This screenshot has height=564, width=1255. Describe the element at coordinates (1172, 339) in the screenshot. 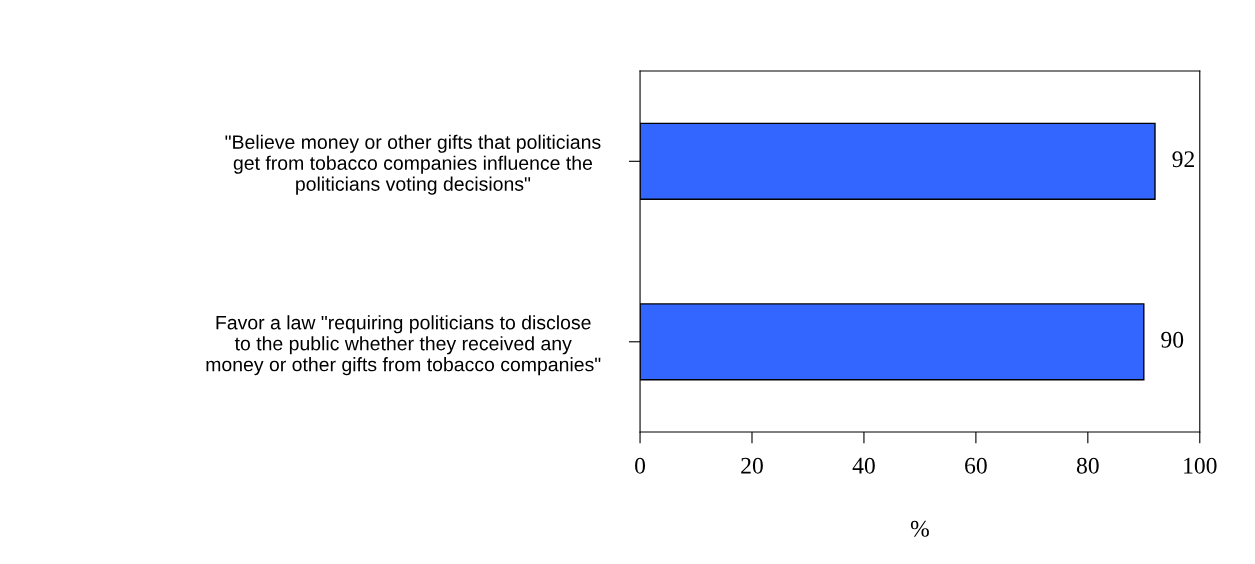

I see `data-label: 90` at that location.